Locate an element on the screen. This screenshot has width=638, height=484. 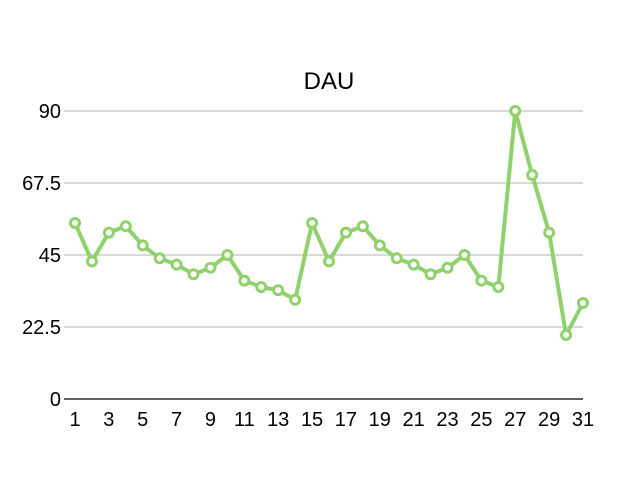
x-tick-label: 21 is located at coordinates (414, 420).